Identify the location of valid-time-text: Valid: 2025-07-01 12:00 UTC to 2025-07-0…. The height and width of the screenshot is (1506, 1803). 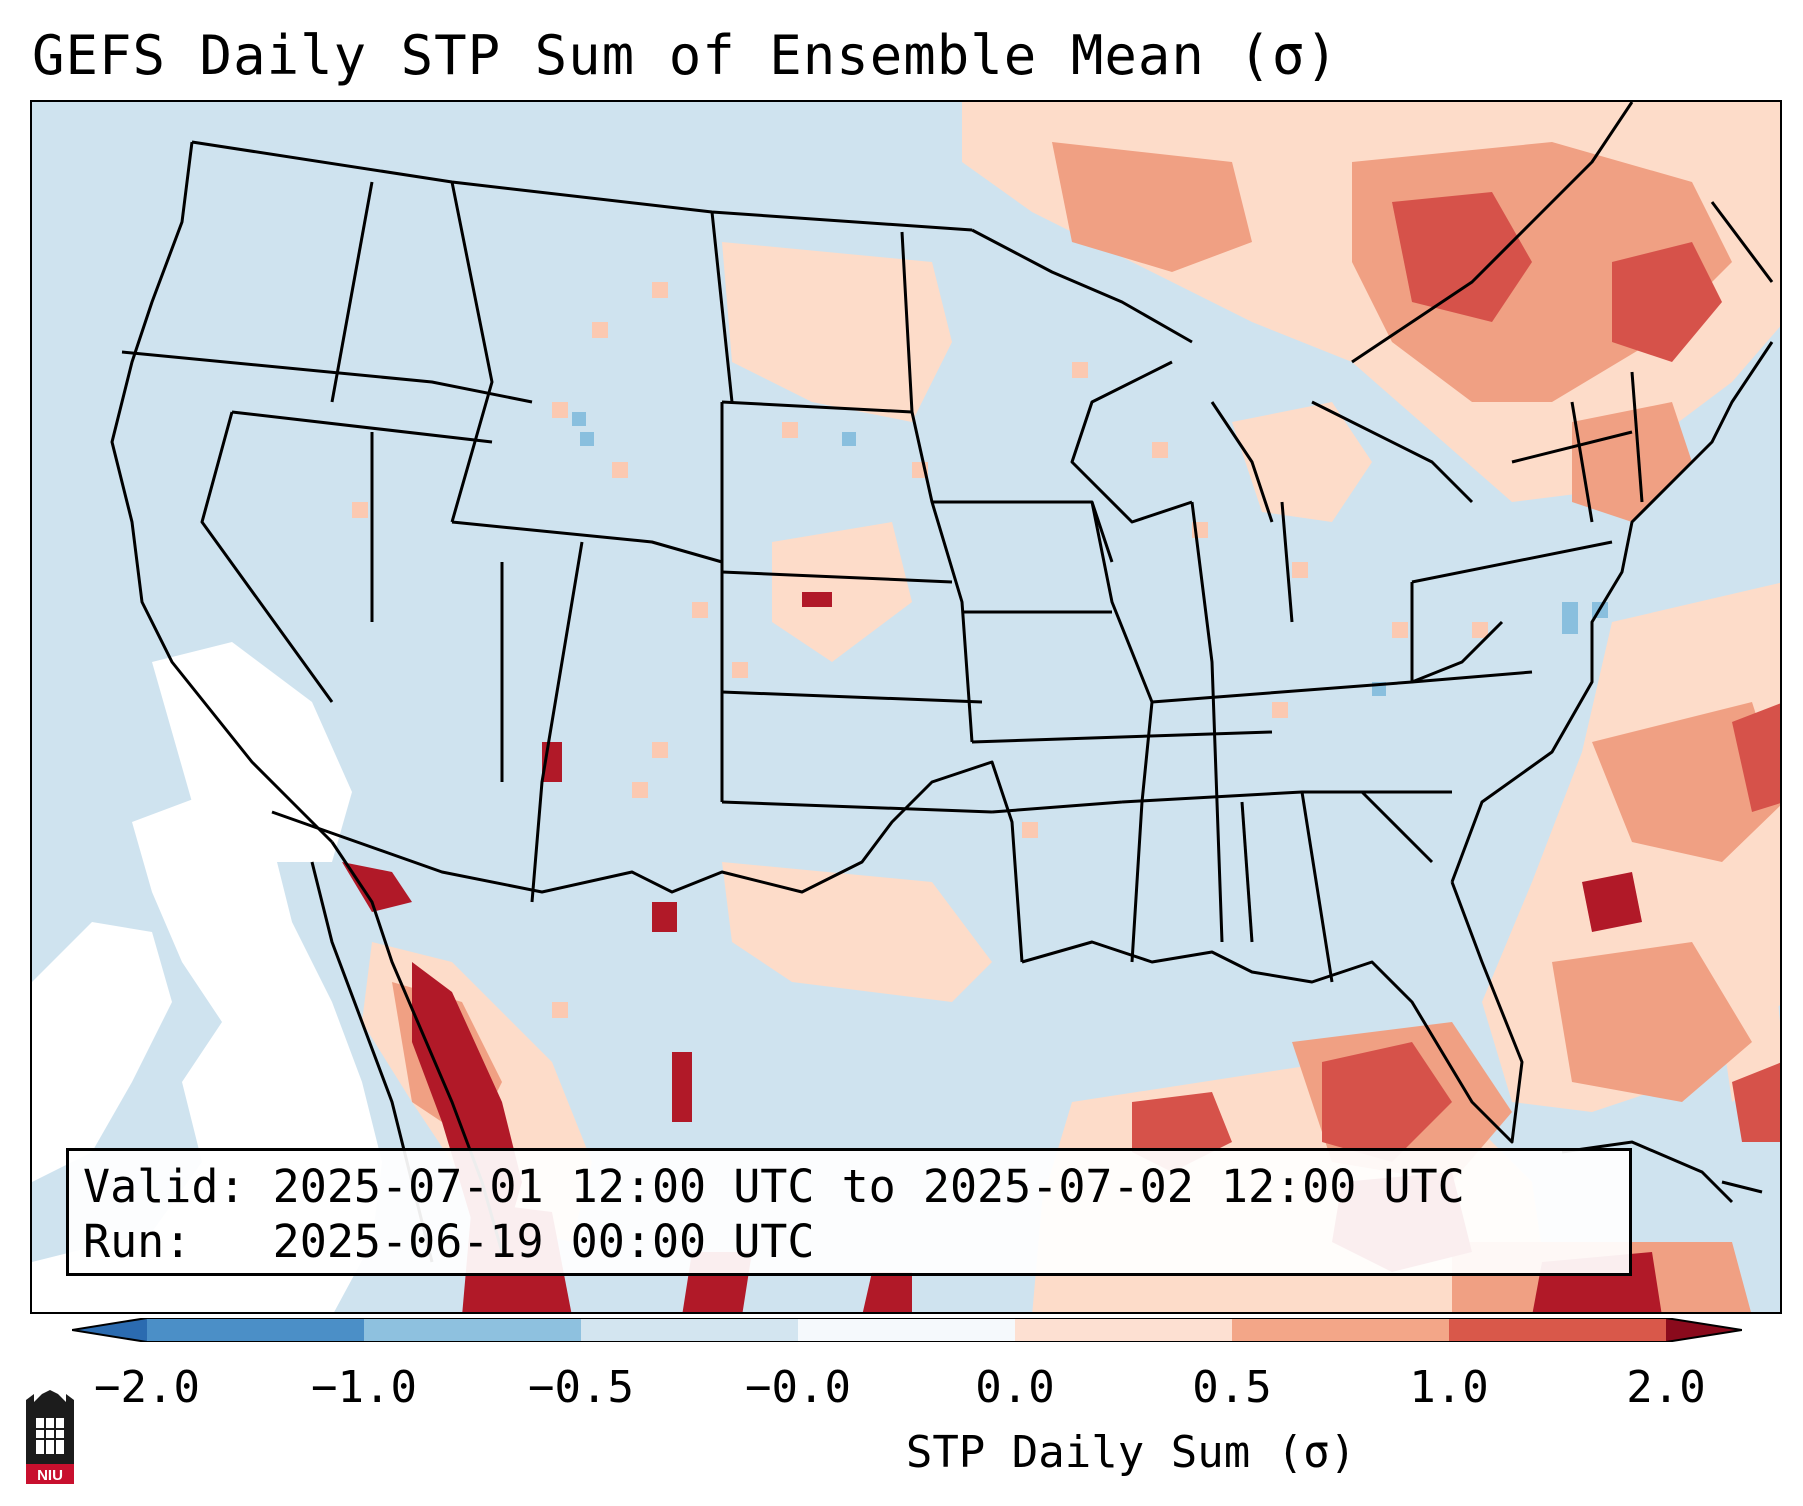
(774, 1186).